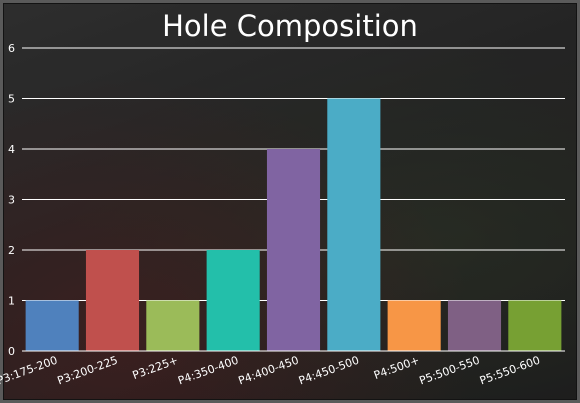 The image size is (580, 403). Describe the element at coordinates (290, 26) in the screenshot. I see `chart-title: Hole Composition` at that location.